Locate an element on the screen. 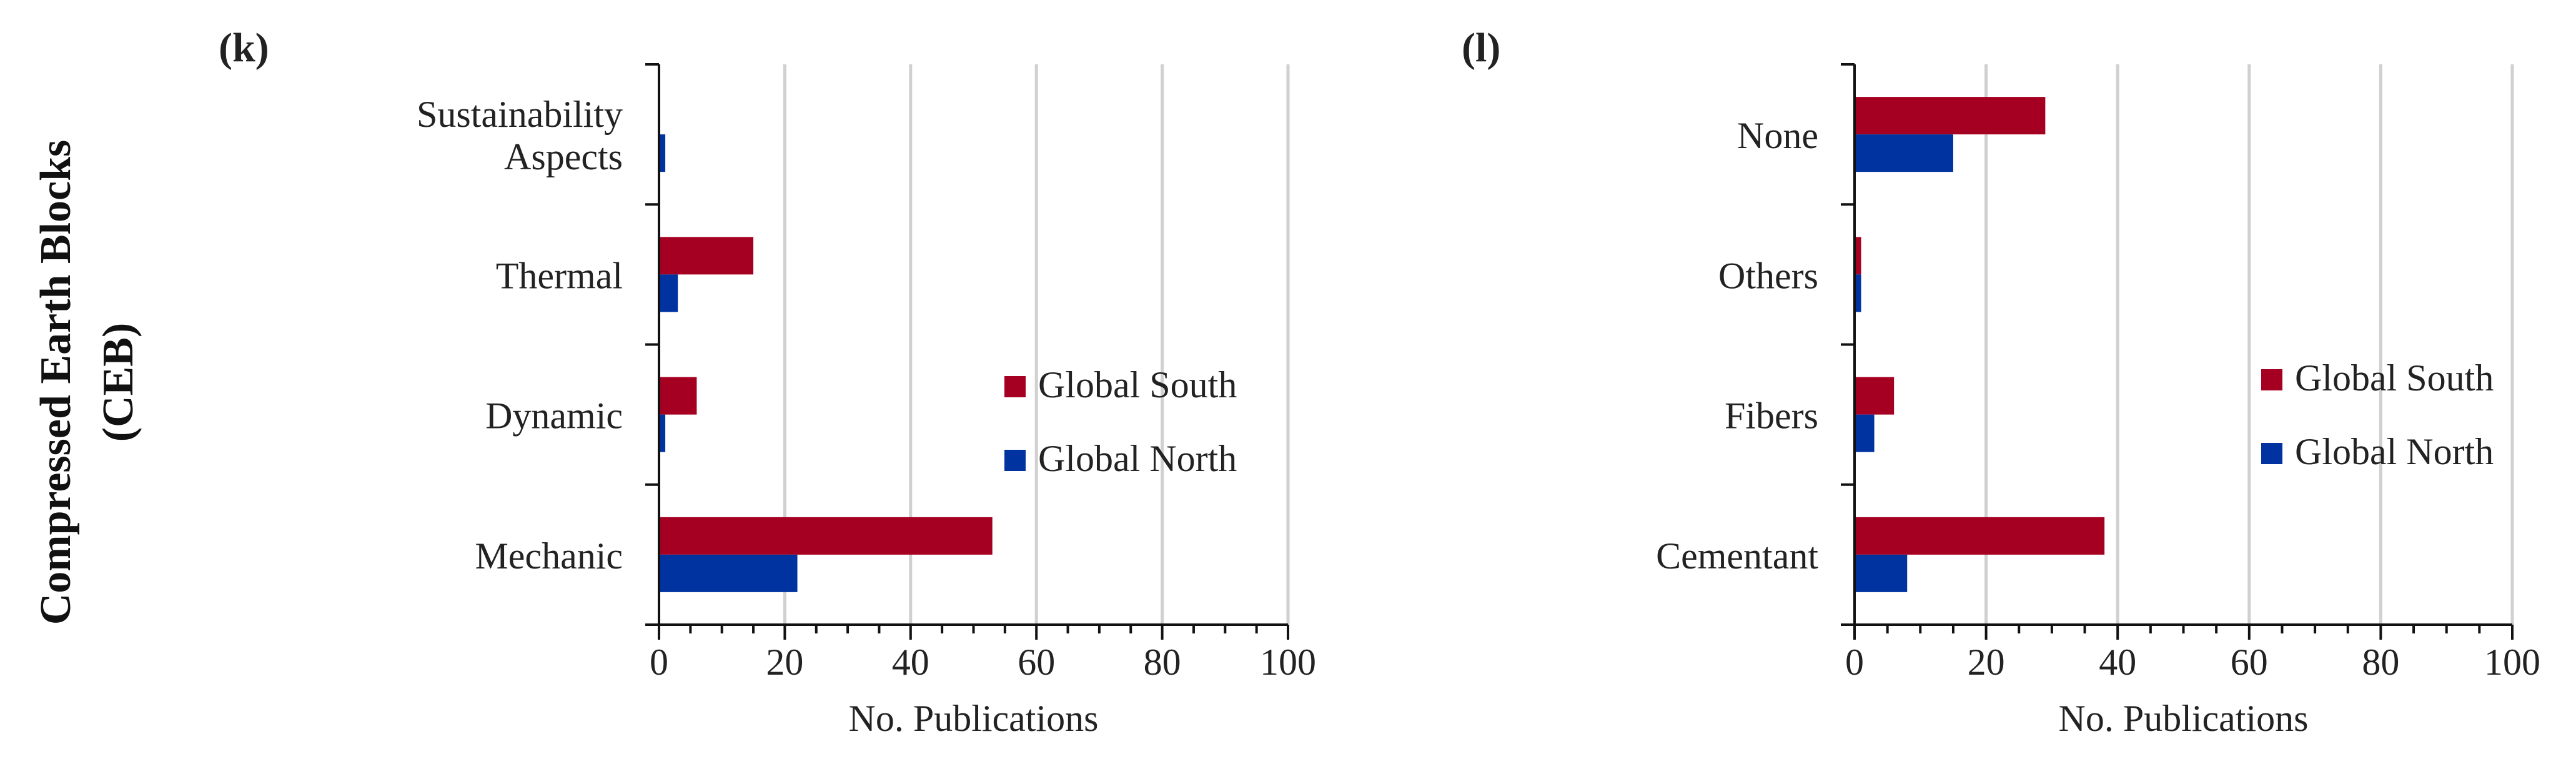  category-label: Fibers is located at coordinates (1771, 416).